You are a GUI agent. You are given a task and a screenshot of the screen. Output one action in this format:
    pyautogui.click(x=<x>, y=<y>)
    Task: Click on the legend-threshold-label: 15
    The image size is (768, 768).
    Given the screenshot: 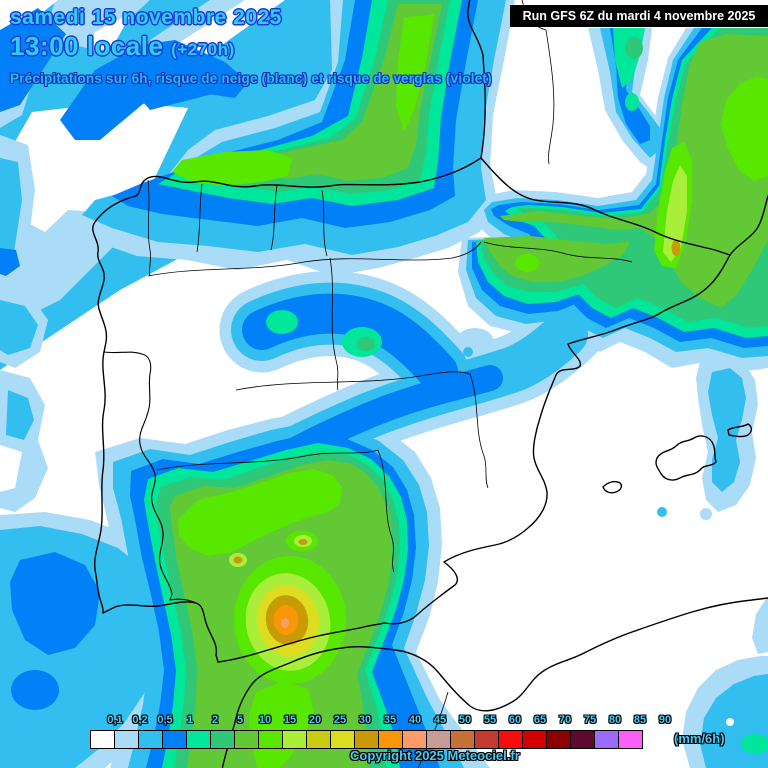 What is the action you would take?
    pyautogui.click(x=290, y=720)
    